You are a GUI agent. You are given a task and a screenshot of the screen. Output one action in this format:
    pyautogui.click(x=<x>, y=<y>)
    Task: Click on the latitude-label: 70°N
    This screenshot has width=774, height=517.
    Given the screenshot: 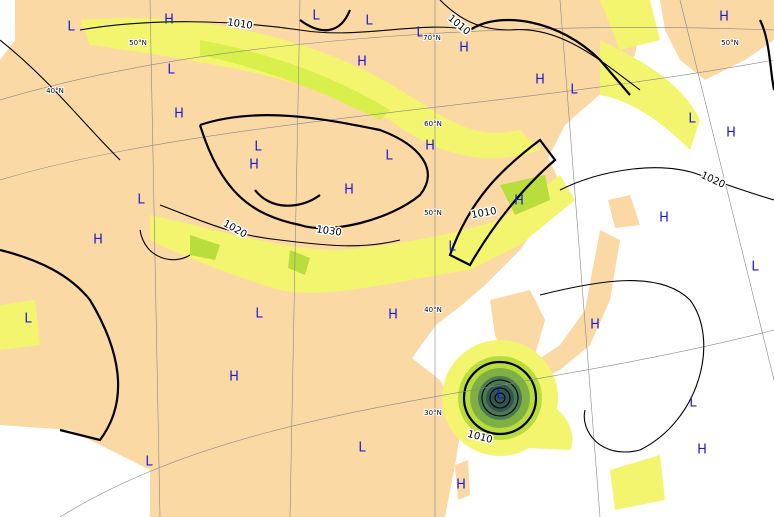 What is the action you would take?
    pyautogui.click(x=432, y=38)
    